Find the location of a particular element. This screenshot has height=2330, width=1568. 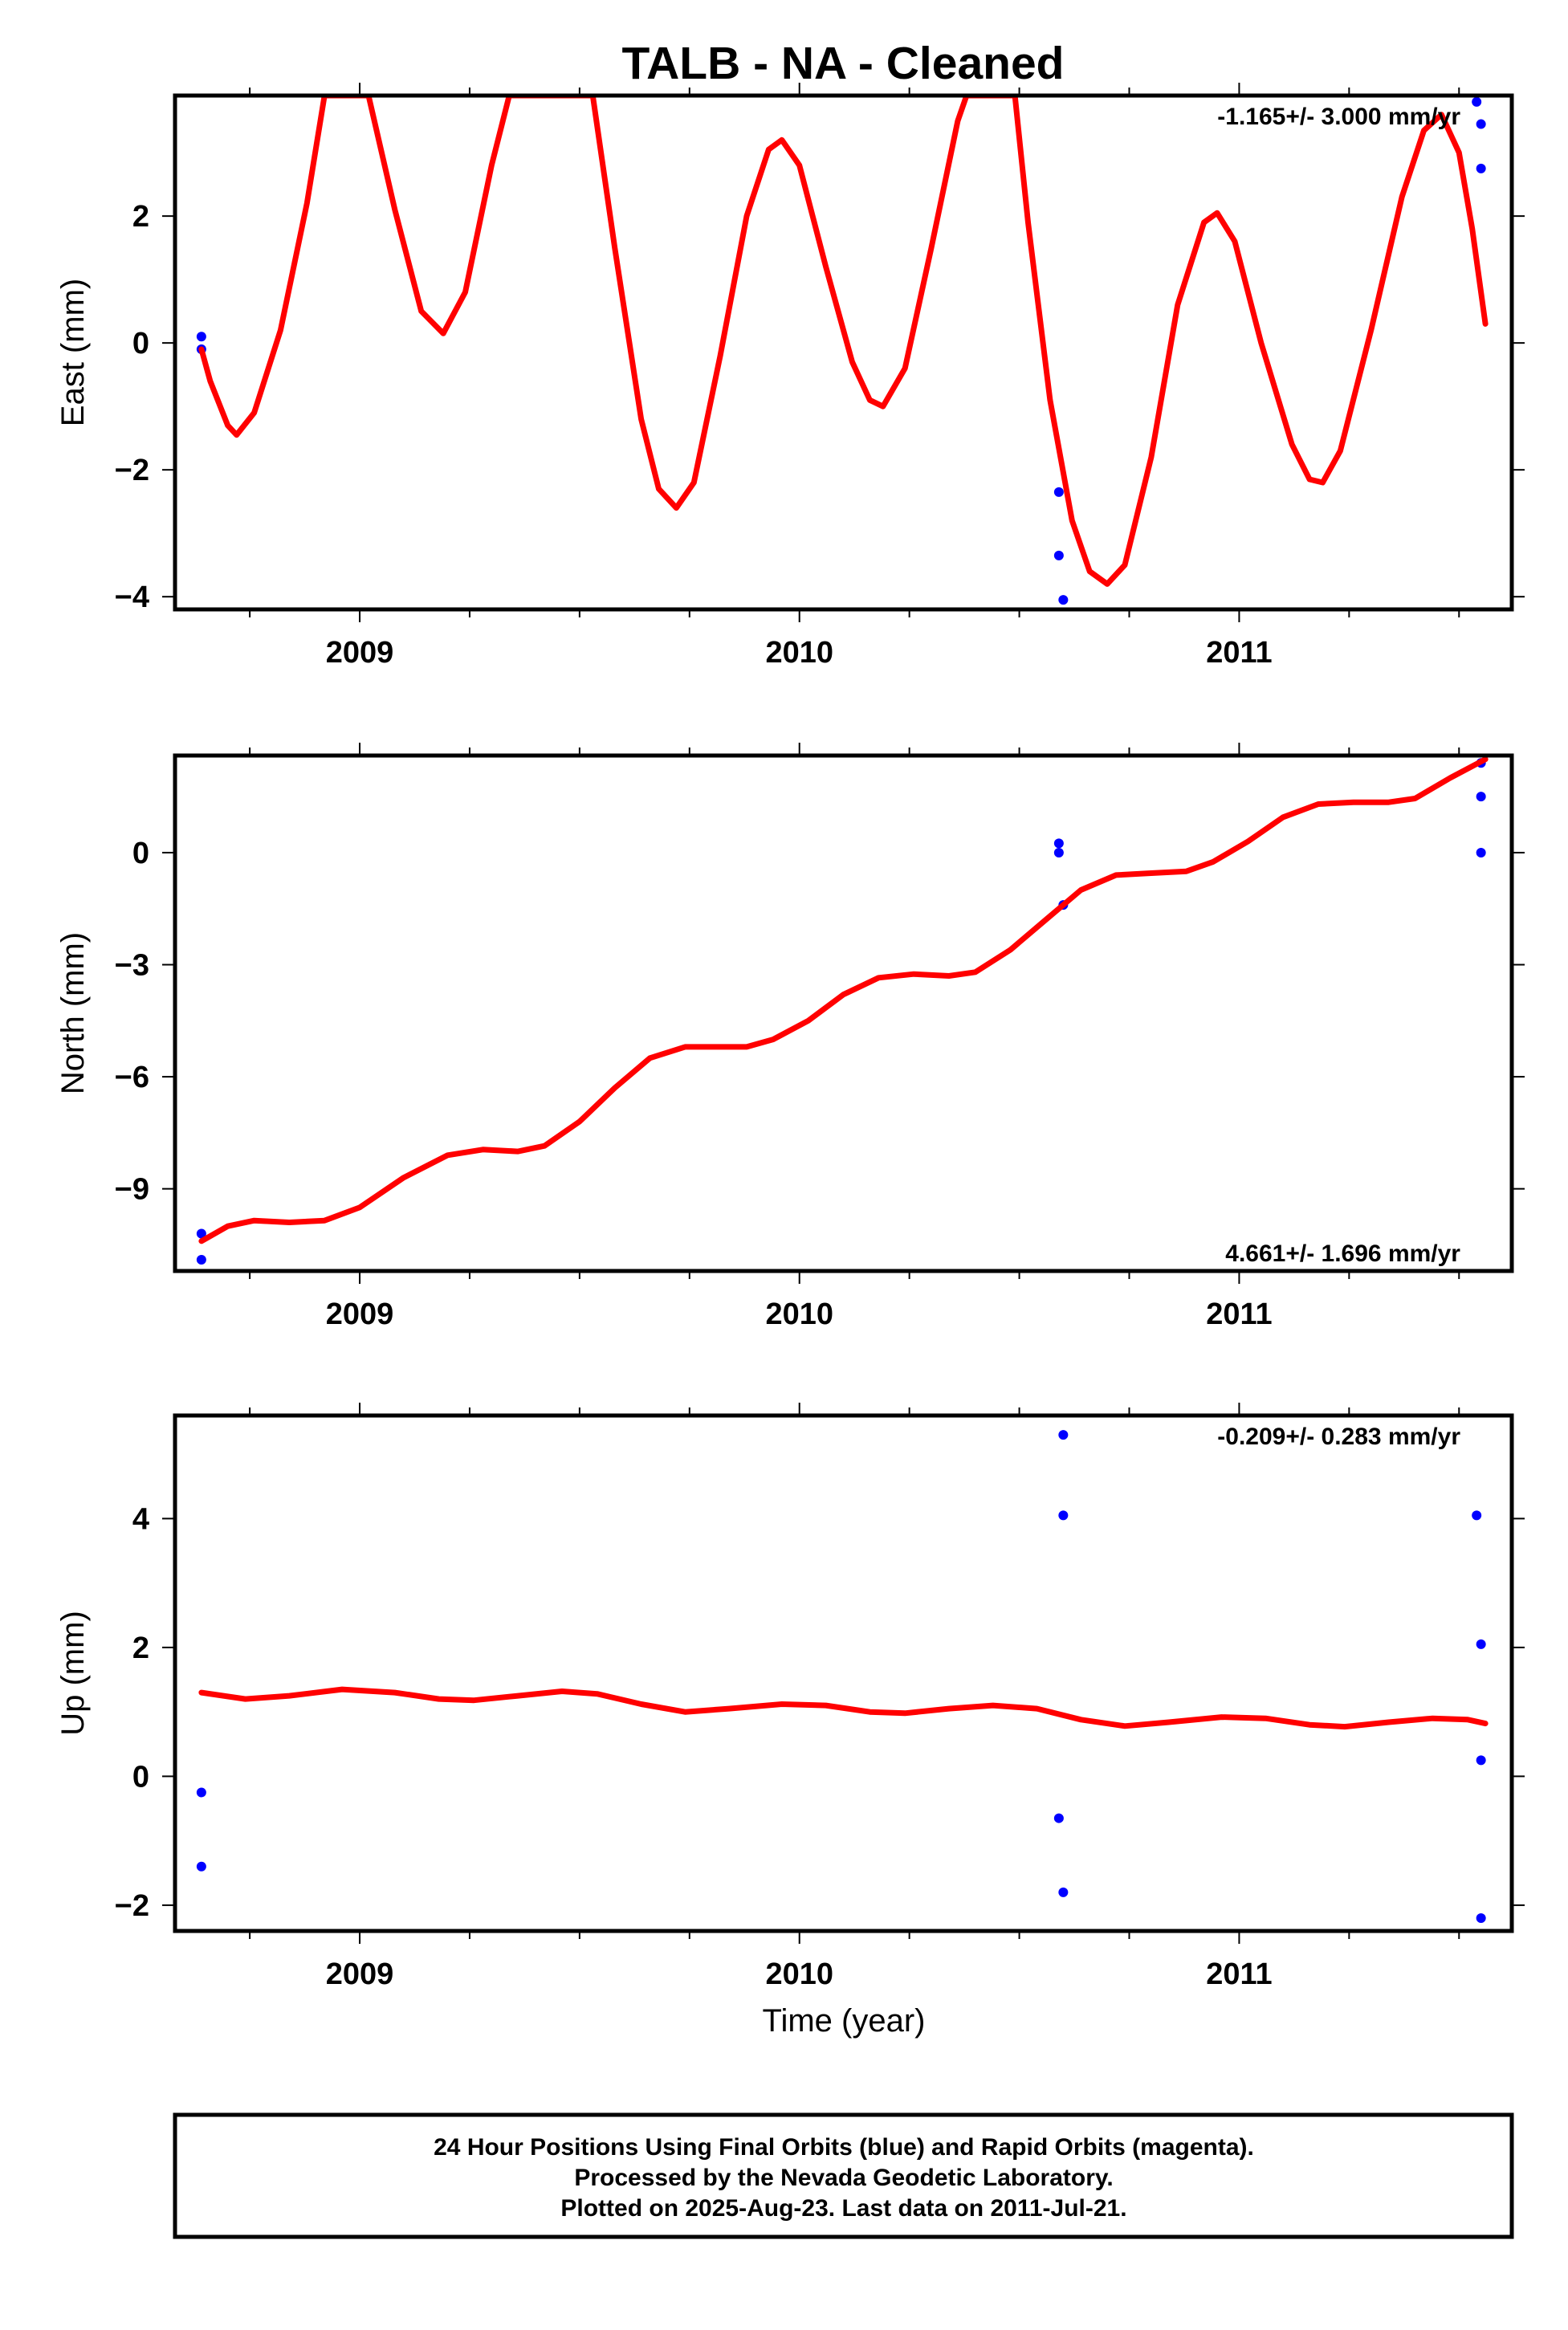

footer-frame is located at coordinates (843, 2175).